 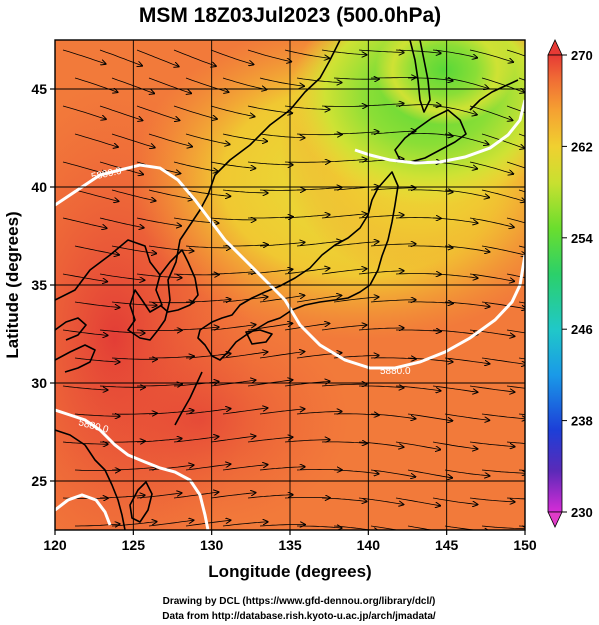 I want to click on y-tick-label: 25, so click(x=39, y=481).